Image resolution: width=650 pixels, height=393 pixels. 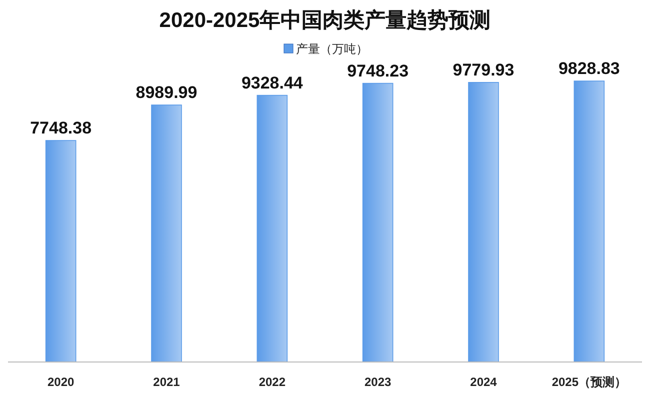 I want to click on data-label: 7748.38, so click(x=61, y=128).